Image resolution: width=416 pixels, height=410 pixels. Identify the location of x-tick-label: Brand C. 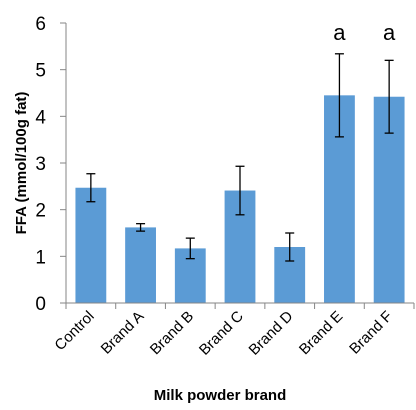
(221, 333).